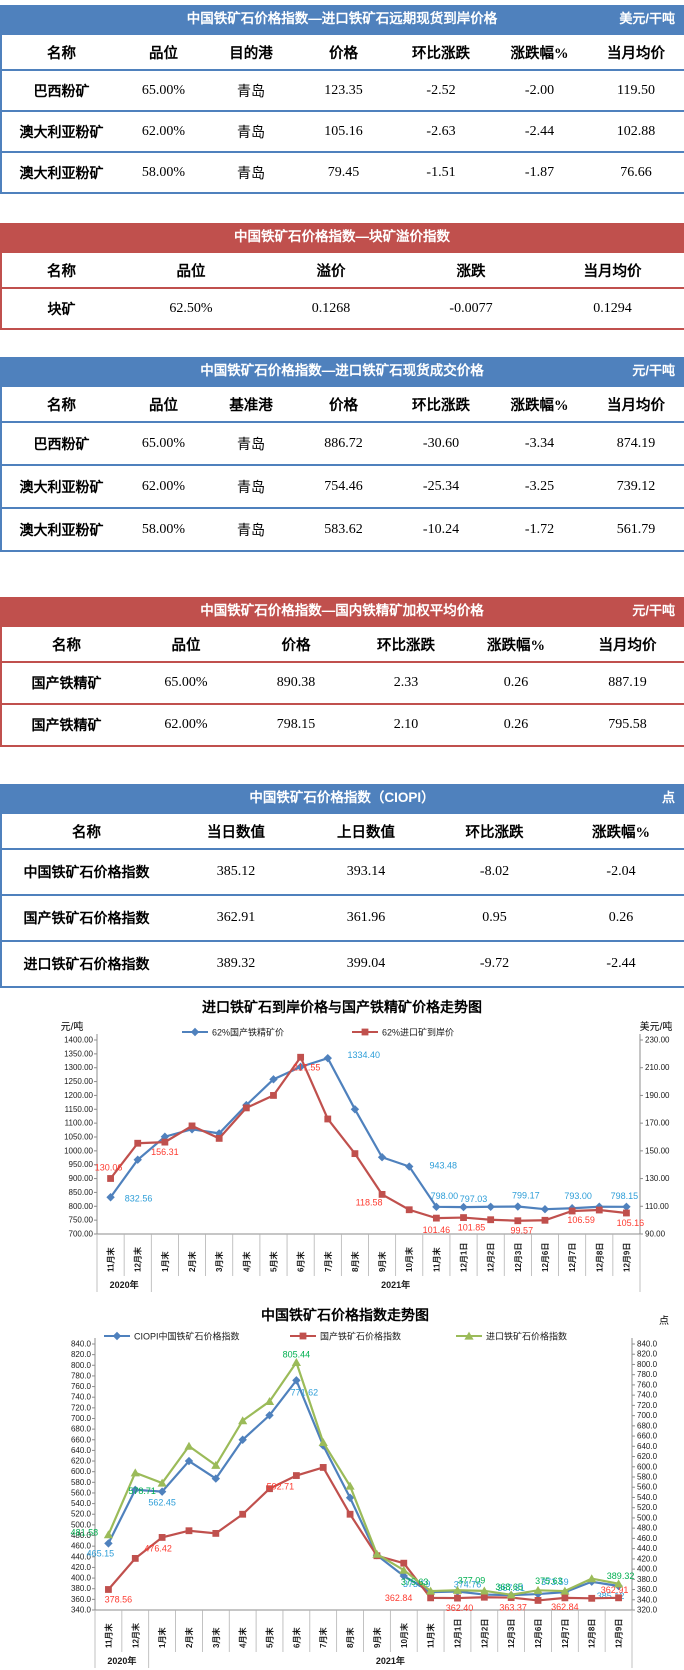 This screenshot has height=1670, width=684. What do you see at coordinates (81, 1492) in the screenshot?
I see `svg-text: 560.0` at bounding box center [81, 1492].